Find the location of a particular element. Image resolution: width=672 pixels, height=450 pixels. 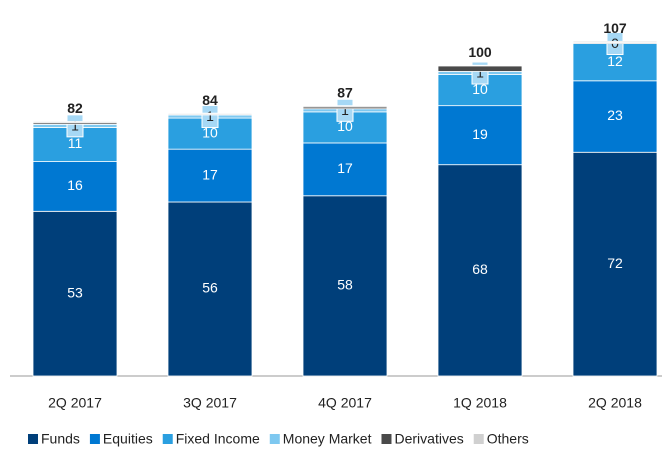

data-label: 58 is located at coordinates (345, 285).